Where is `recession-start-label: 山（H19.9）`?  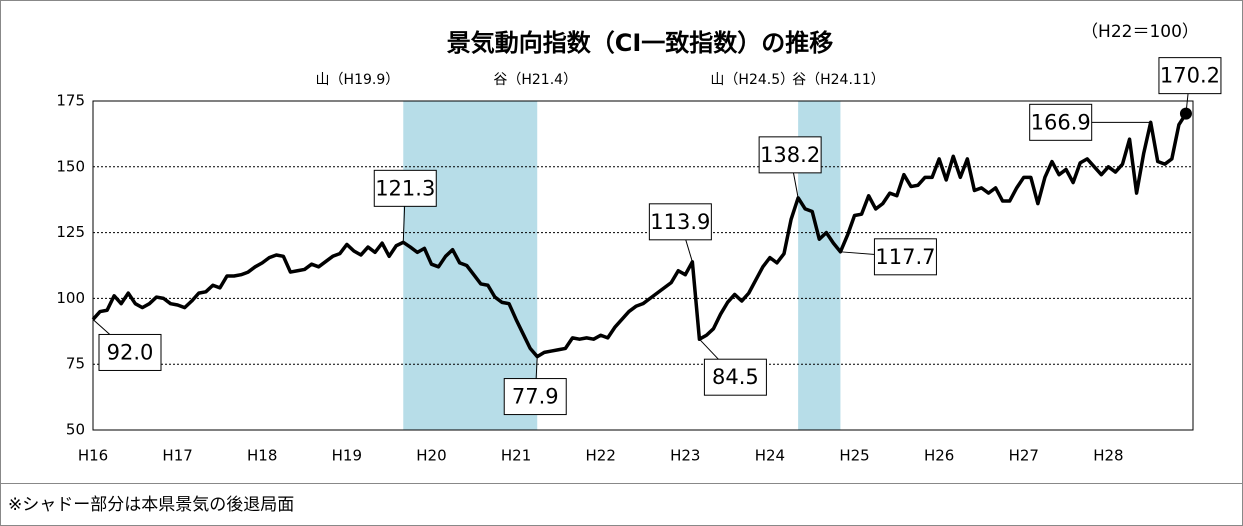
recession-start-label: 山（H19.9） is located at coordinates (358, 80).